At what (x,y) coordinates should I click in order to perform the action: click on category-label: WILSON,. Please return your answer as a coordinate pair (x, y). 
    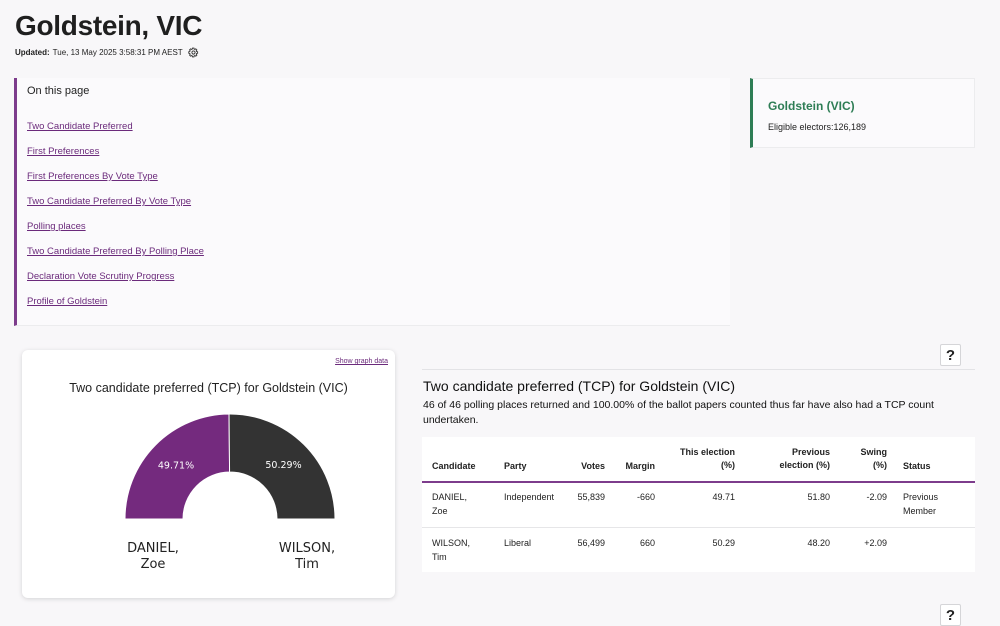
    Looking at the image, I should click on (307, 548).